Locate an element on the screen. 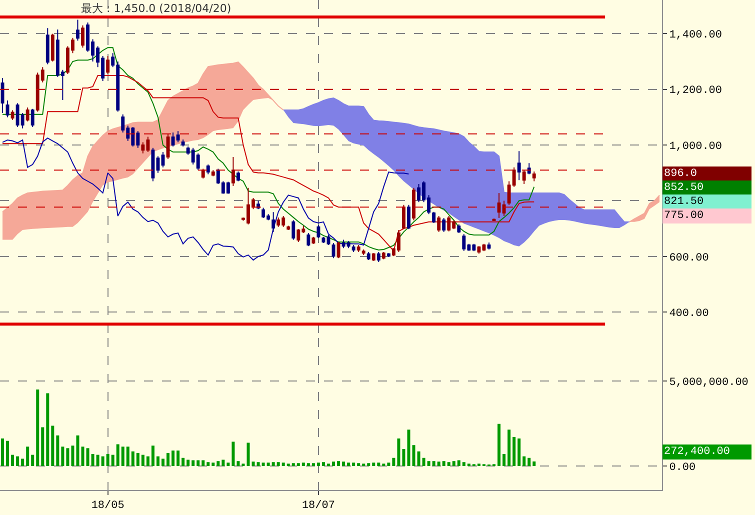 This screenshot has width=755, height=515. text: 896.0 is located at coordinates (681, 174).